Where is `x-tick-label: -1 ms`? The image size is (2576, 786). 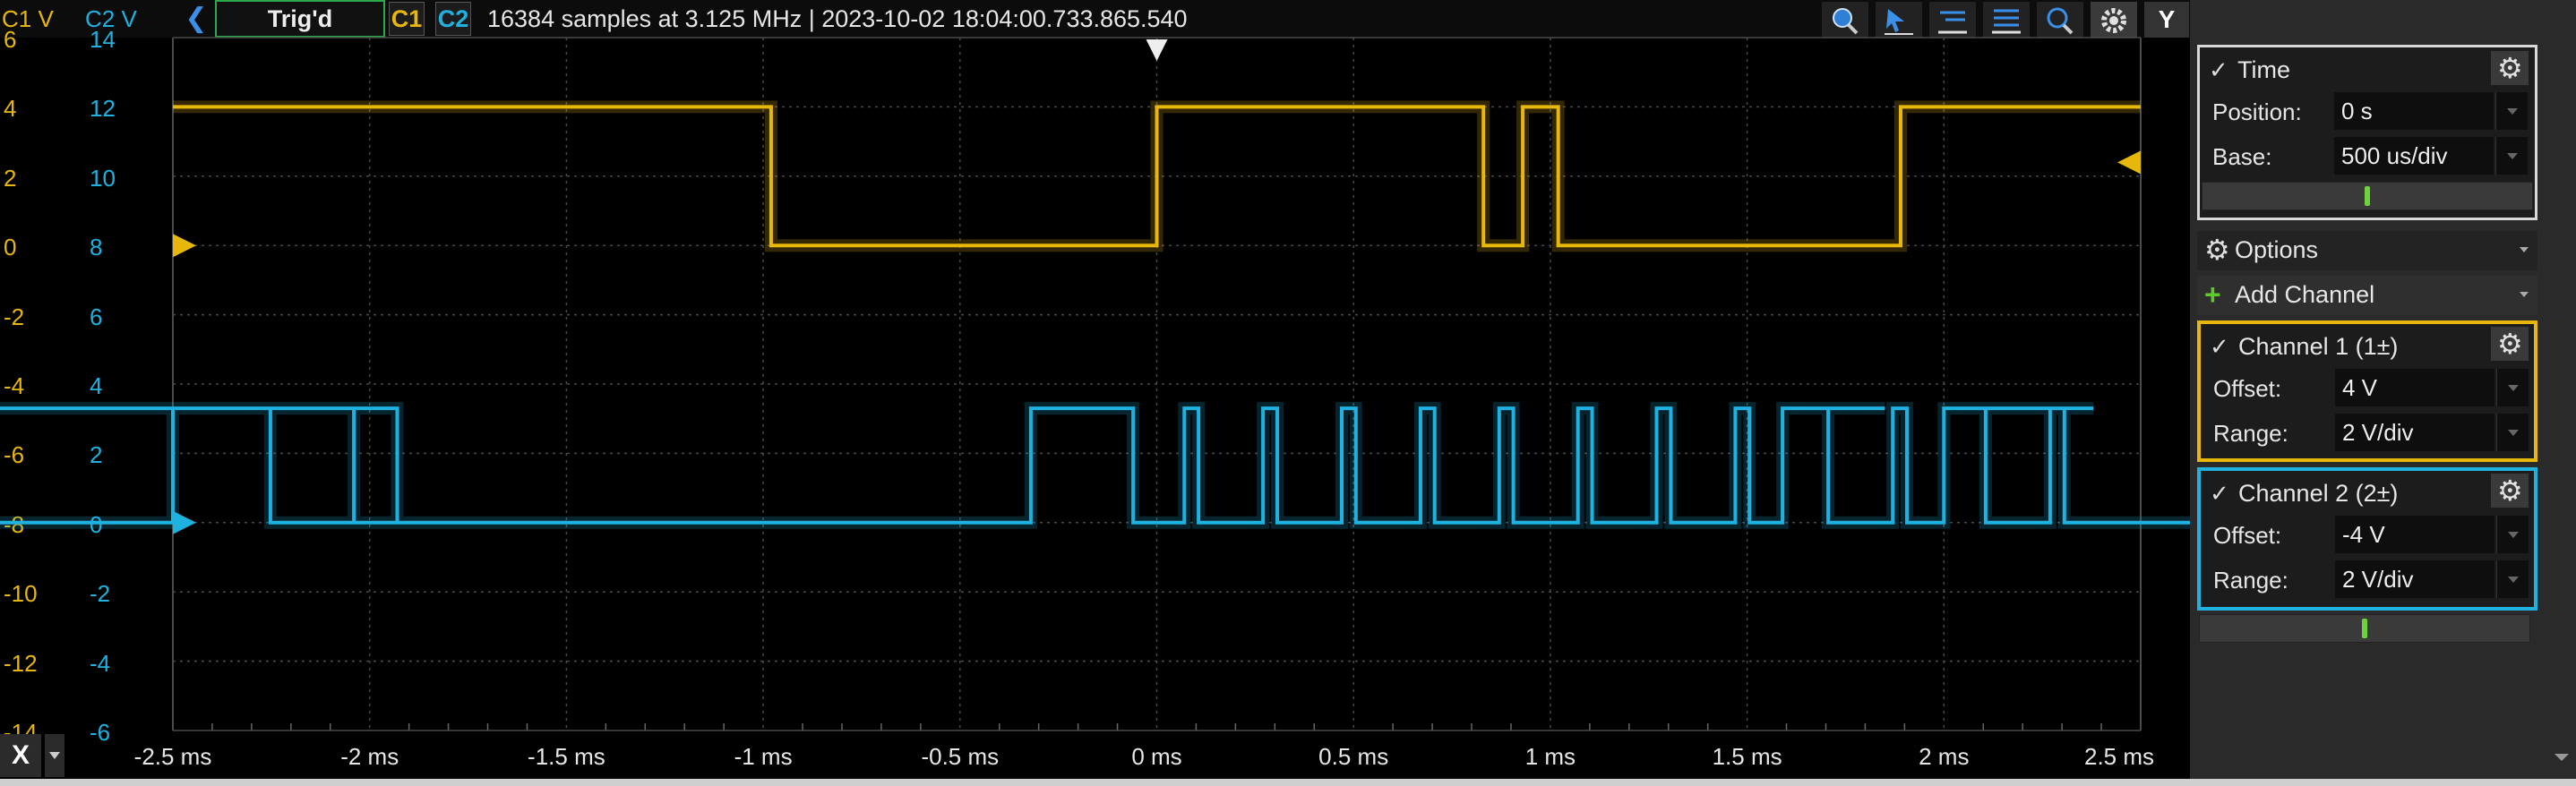 x-tick-label: -1 ms is located at coordinates (763, 757).